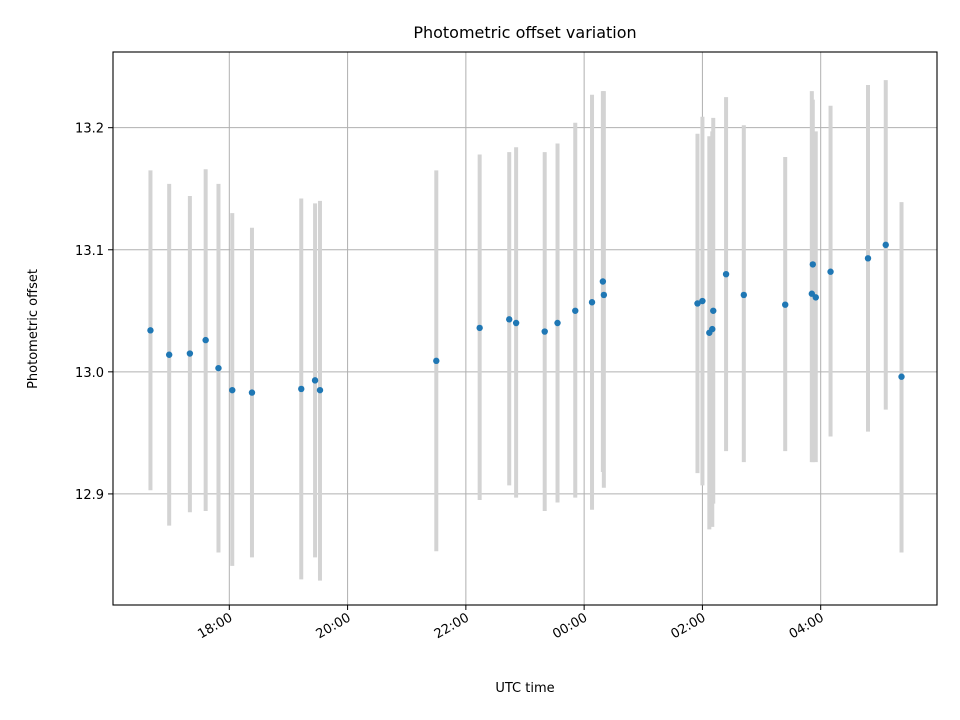 This screenshot has width=960, height=720. Describe the element at coordinates (524, 32) in the screenshot. I see `chart-title: Photometric offset variation` at that location.